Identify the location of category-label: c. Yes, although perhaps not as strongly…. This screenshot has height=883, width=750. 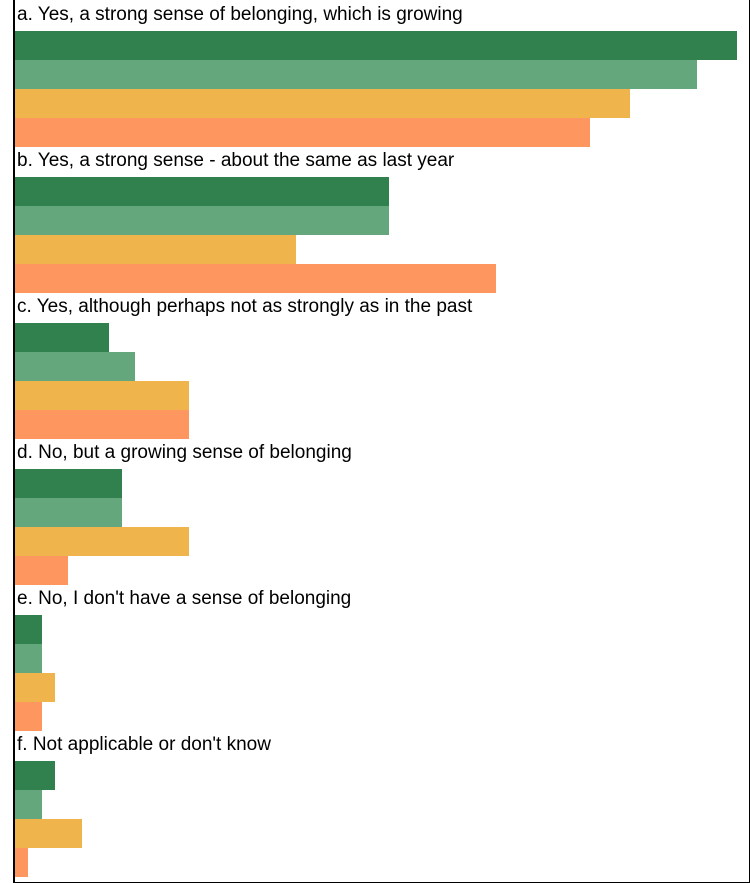
(245, 306).